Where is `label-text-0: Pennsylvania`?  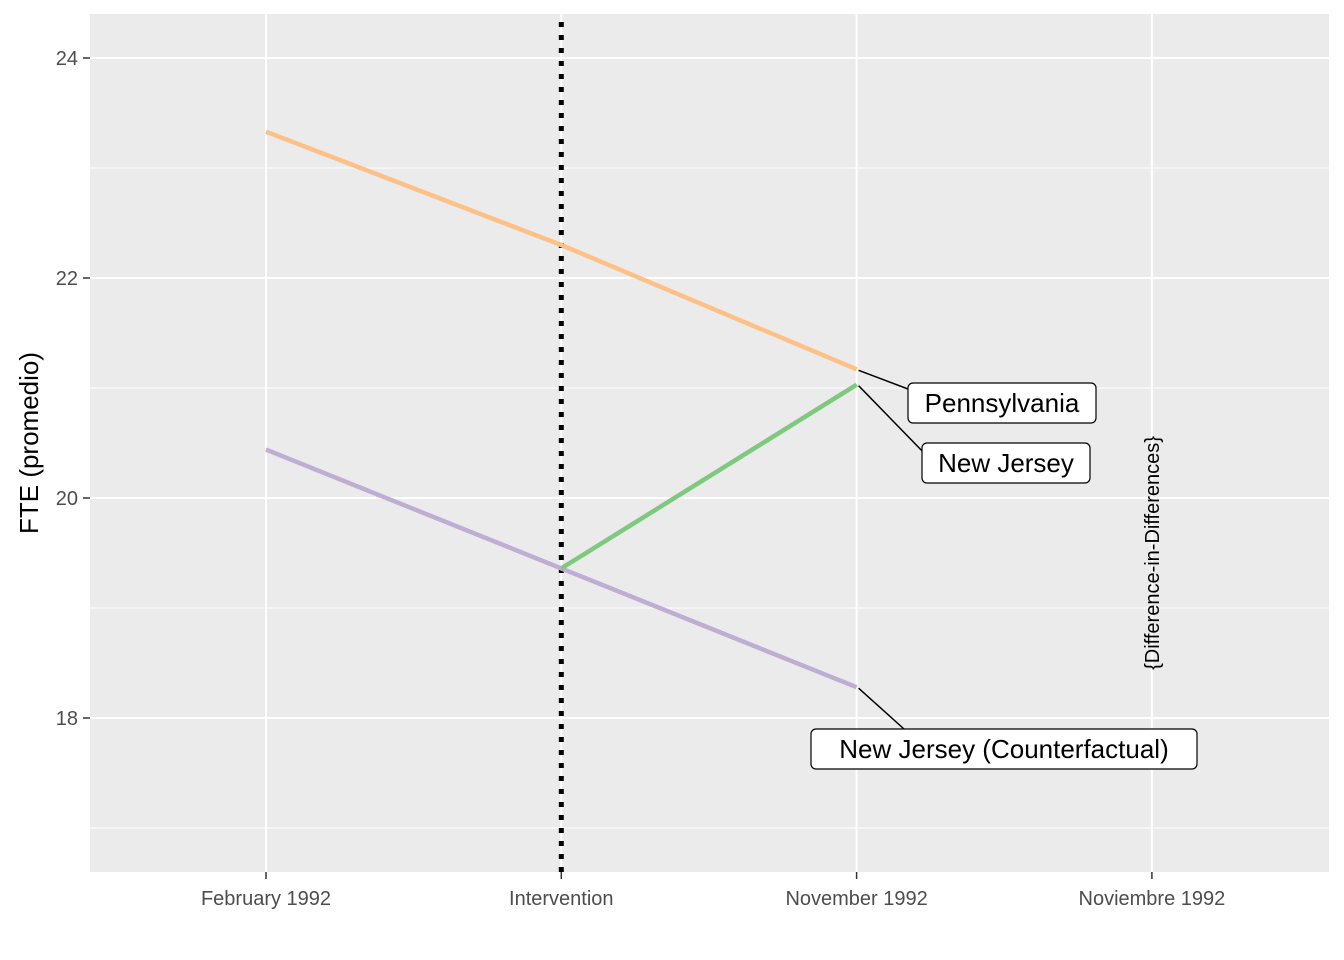
label-text-0: Pennsylvania is located at coordinates (1002, 403).